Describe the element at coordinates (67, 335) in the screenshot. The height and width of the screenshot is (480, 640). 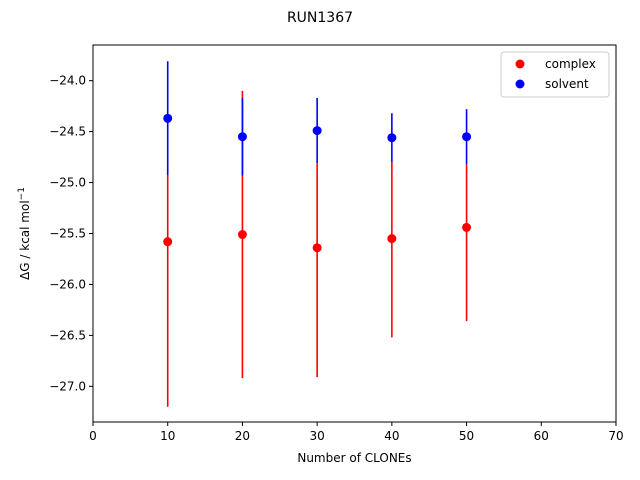
I see `y-tick-label: −26.5` at that location.